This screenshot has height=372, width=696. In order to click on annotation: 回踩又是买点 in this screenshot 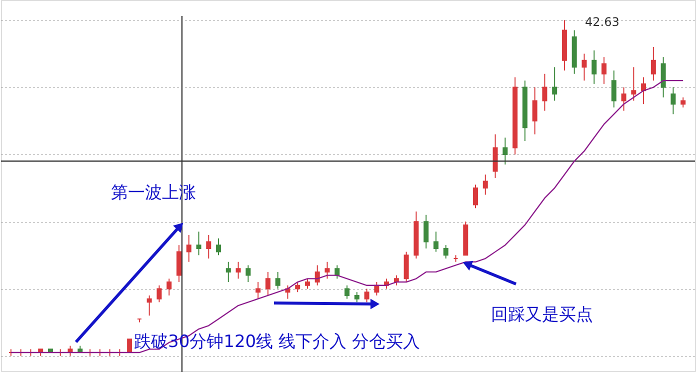, I will do `click(542, 315)`.